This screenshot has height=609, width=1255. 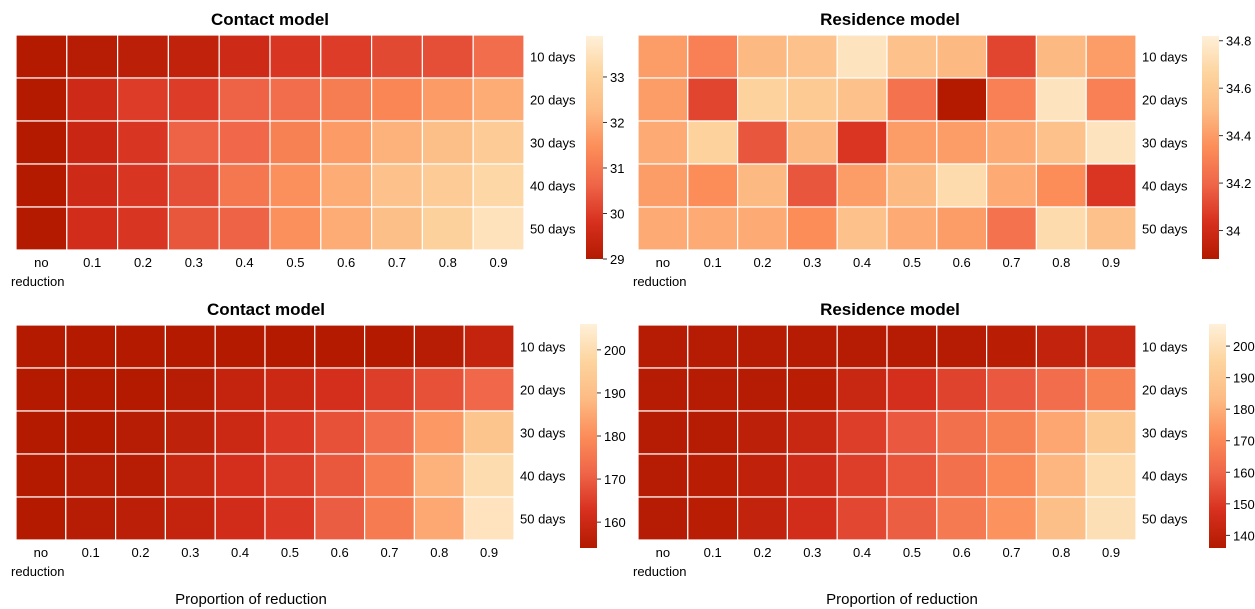 I want to click on x-tick-label: 0.4, so click(x=240, y=552).